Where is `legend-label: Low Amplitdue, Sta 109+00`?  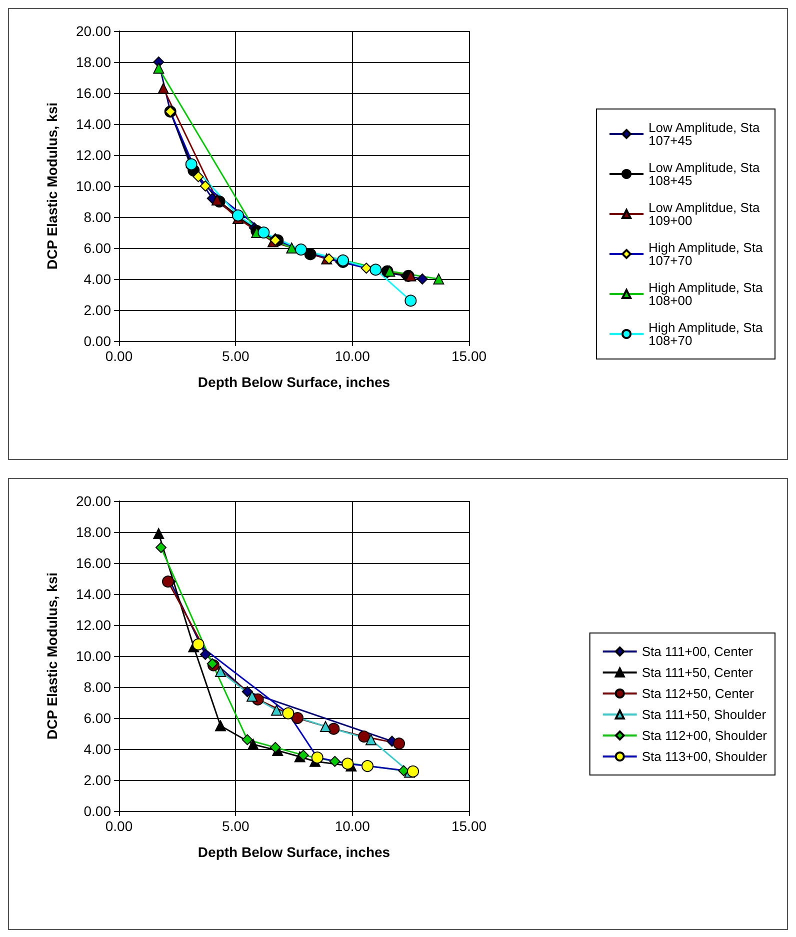
legend-label: Low Amplitdue, Sta 109+00 is located at coordinates (706, 214).